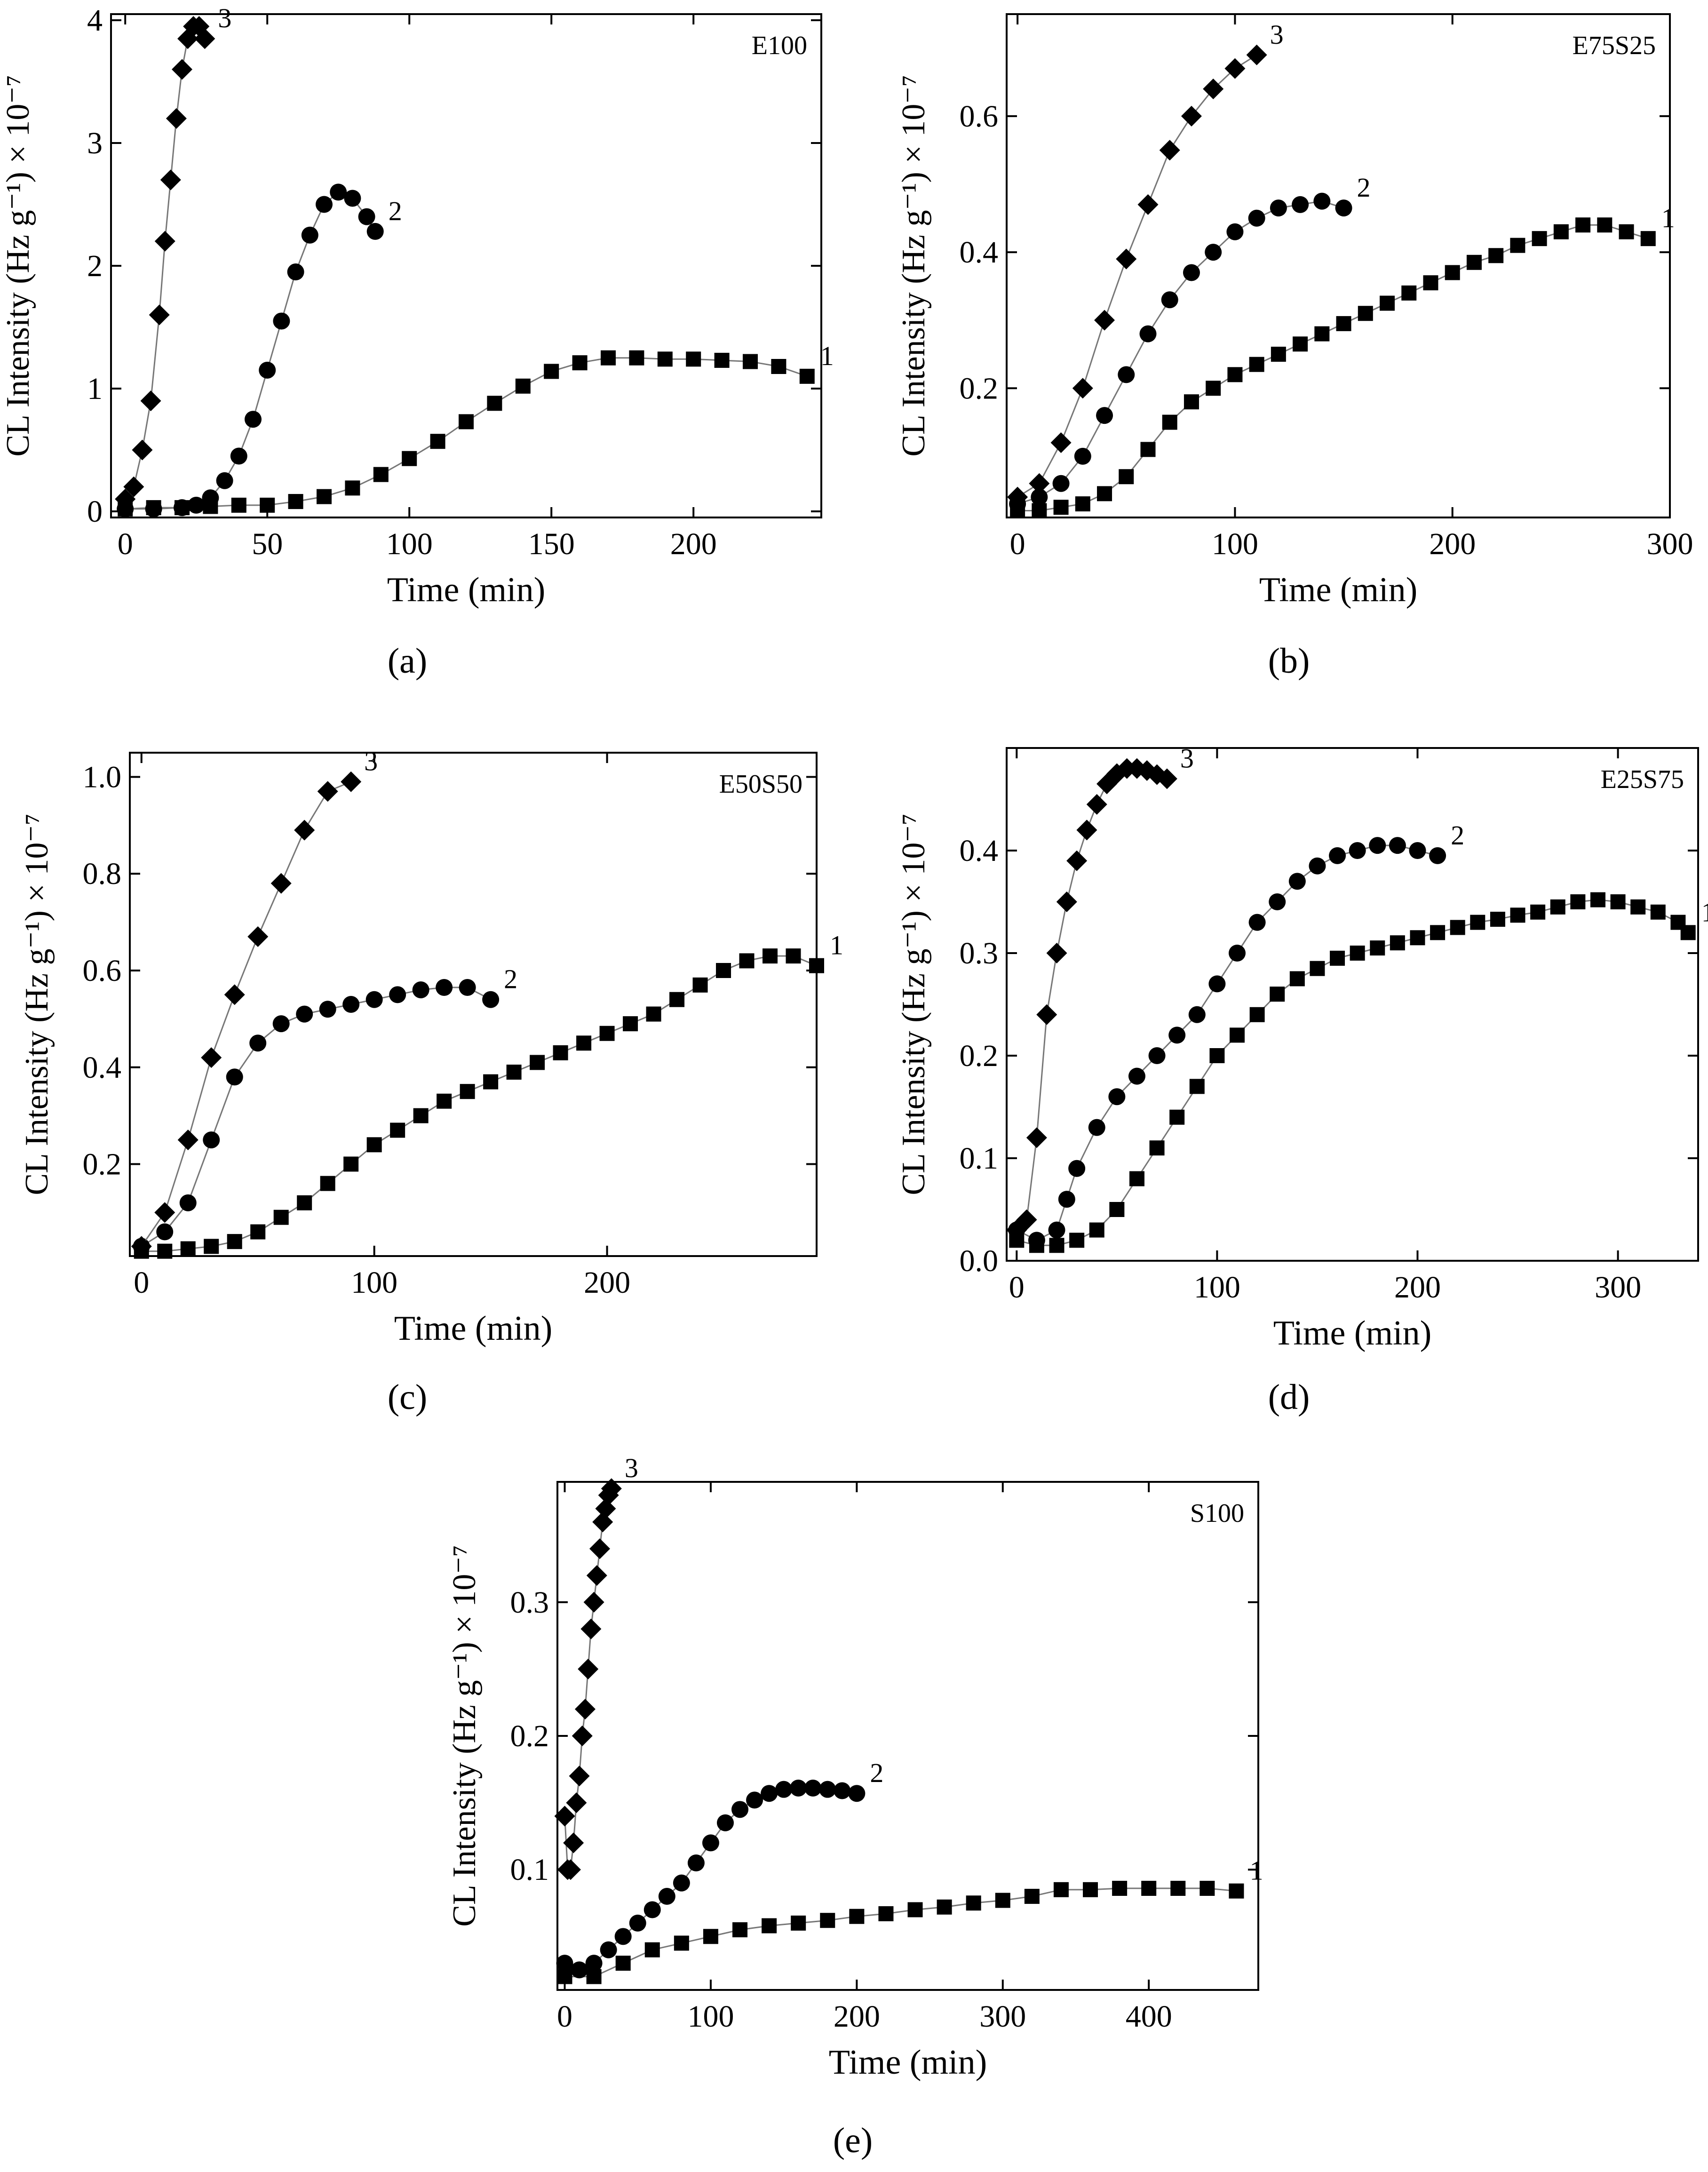  What do you see at coordinates (1100, 992) in the screenshot?
I see `series-3: 3` at bounding box center [1100, 992].